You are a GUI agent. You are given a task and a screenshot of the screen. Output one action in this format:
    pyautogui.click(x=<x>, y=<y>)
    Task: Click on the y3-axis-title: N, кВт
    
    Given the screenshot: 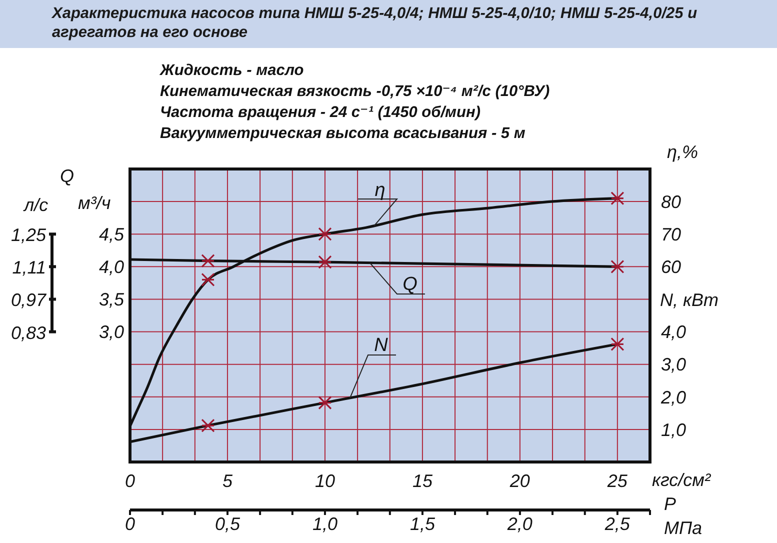 What is the action you would take?
    pyautogui.click(x=689, y=300)
    